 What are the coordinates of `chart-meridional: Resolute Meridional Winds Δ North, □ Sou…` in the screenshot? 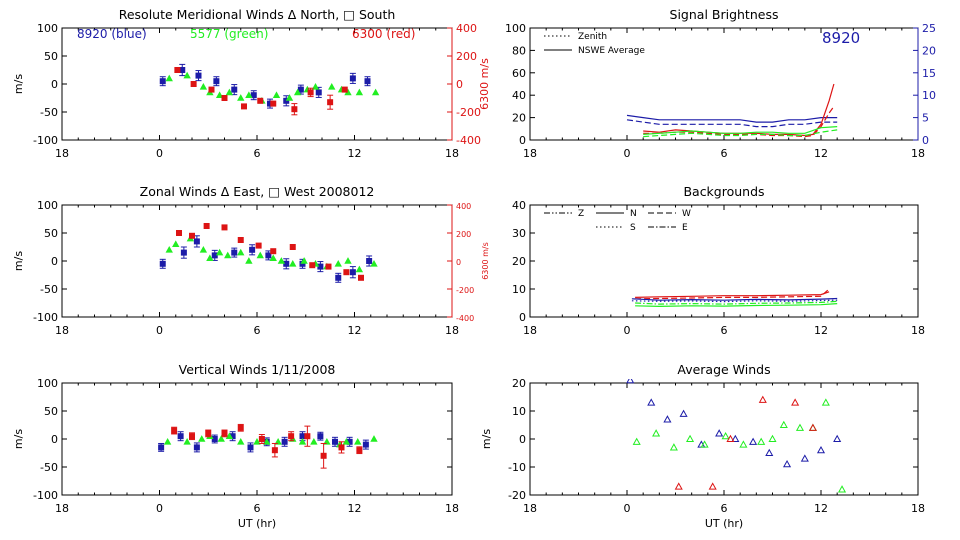 It's located at (251, 83).